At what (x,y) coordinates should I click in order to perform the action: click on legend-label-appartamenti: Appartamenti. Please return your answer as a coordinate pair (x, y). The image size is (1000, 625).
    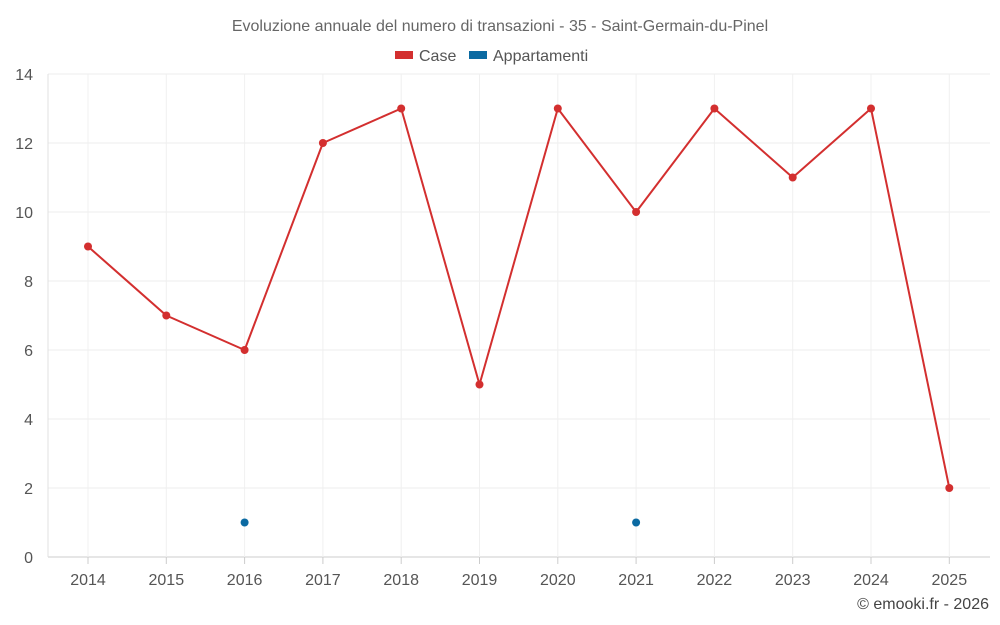
    Looking at the image, I should click on (540, 56).